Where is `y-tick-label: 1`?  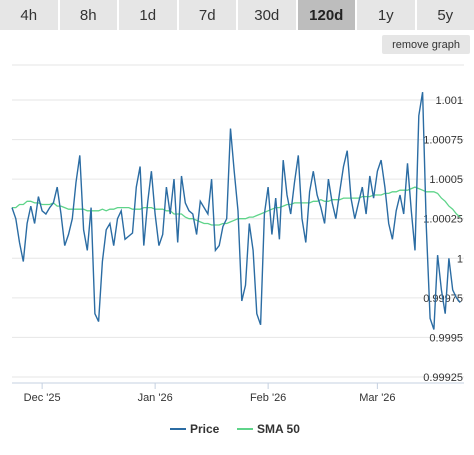 y-tick-label: 1 is located at coordinates (460, 259).